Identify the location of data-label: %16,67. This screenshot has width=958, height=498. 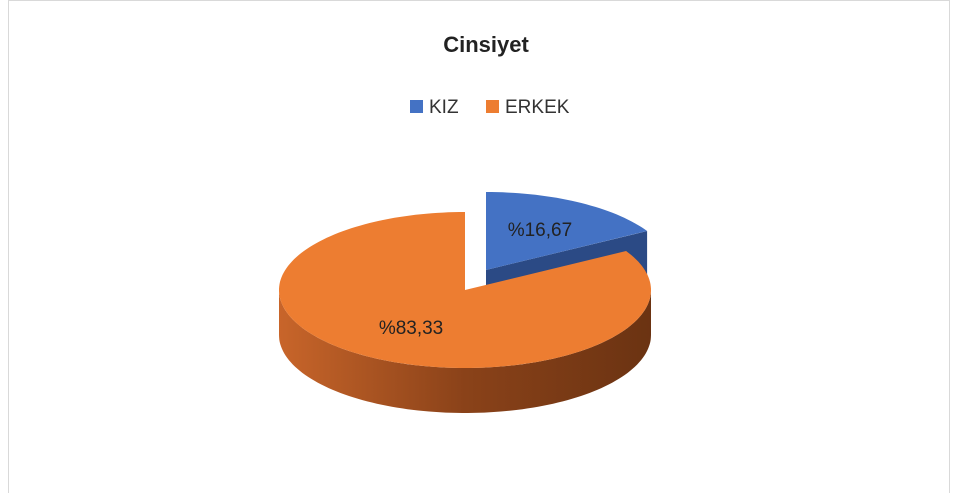
(540, 230).